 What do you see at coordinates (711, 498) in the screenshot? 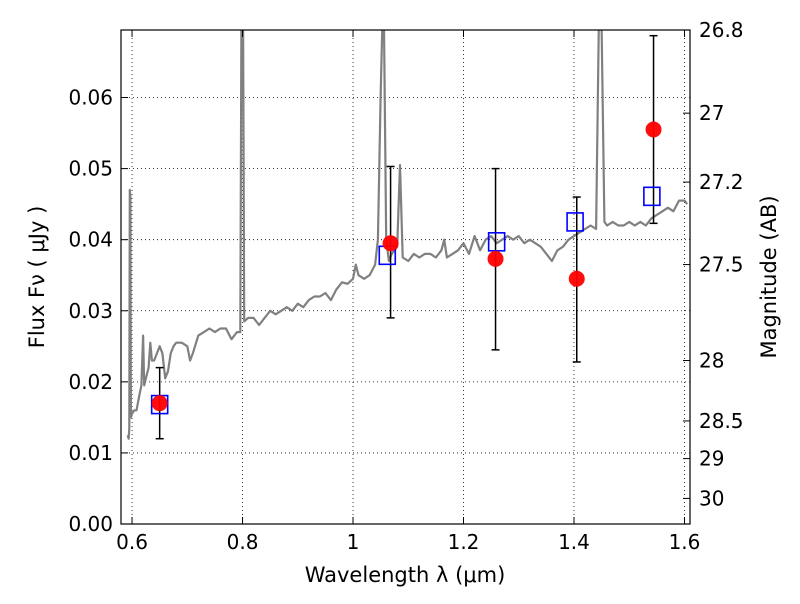
I see `y2-tick-label: 30` at bounding box center [711, 498].